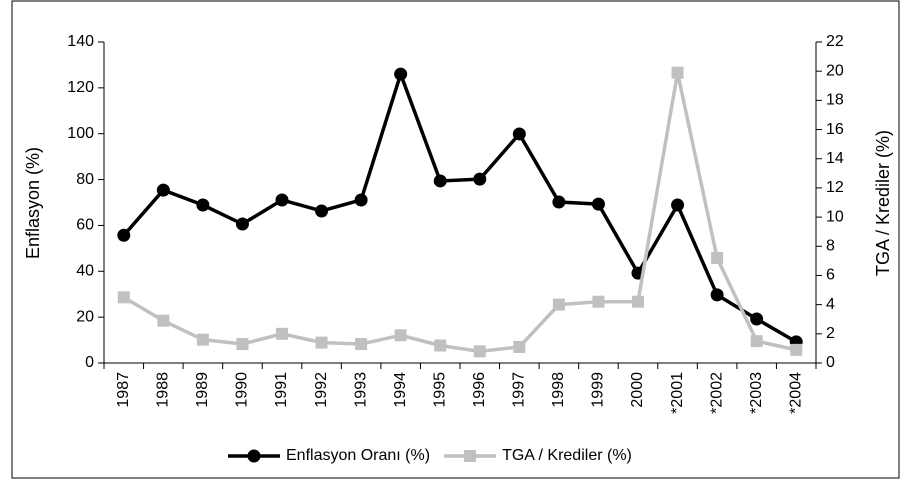 Image resolution: width=901 pixels, height=479 pixels. What do you see at coordinates (677, 393) in the screenshot?
I see `x-tick-label: *2001` at bounding box center [677, 393].